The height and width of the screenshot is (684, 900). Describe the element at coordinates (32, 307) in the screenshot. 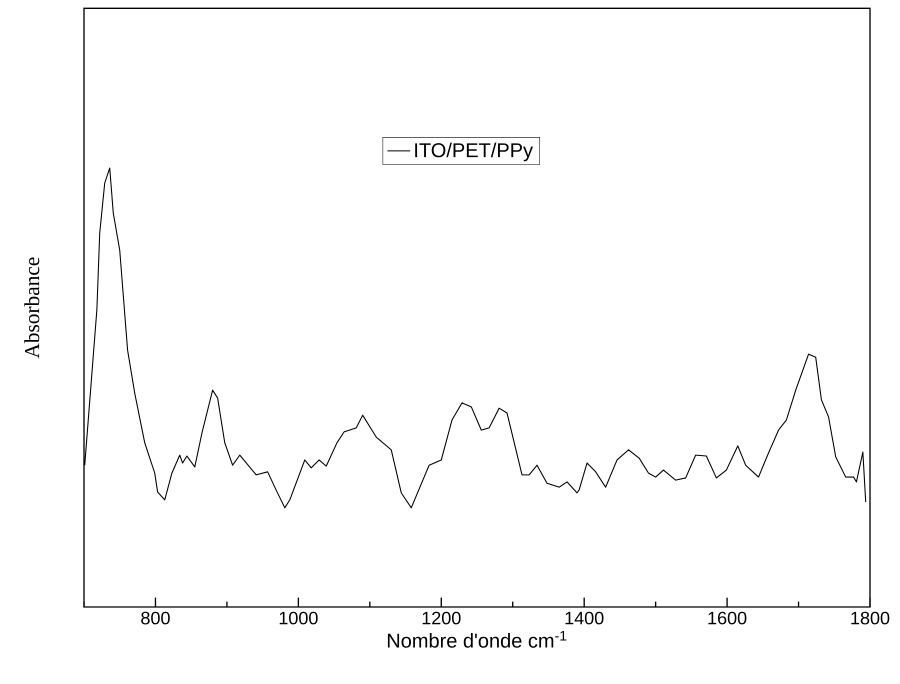

I see `y-axis-title: Absorbance` at that location.